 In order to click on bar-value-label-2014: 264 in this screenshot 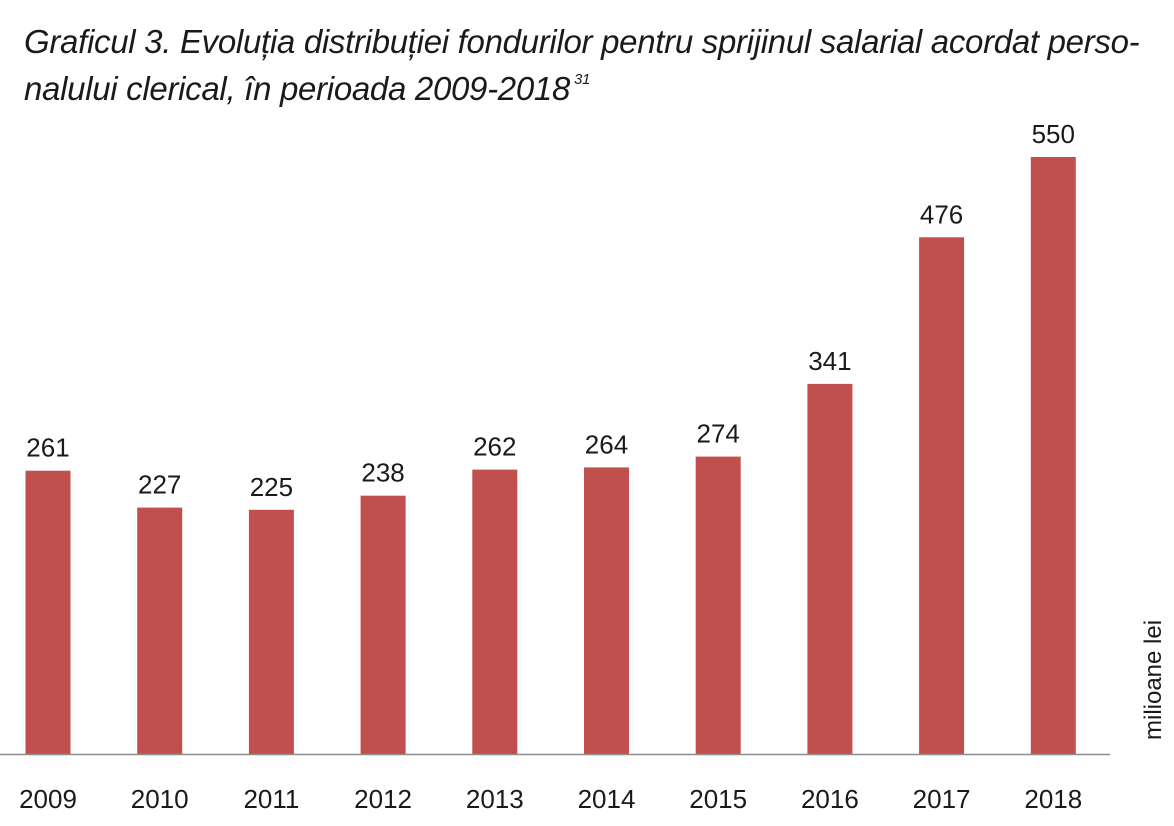, I will do `click(606, 444)`.